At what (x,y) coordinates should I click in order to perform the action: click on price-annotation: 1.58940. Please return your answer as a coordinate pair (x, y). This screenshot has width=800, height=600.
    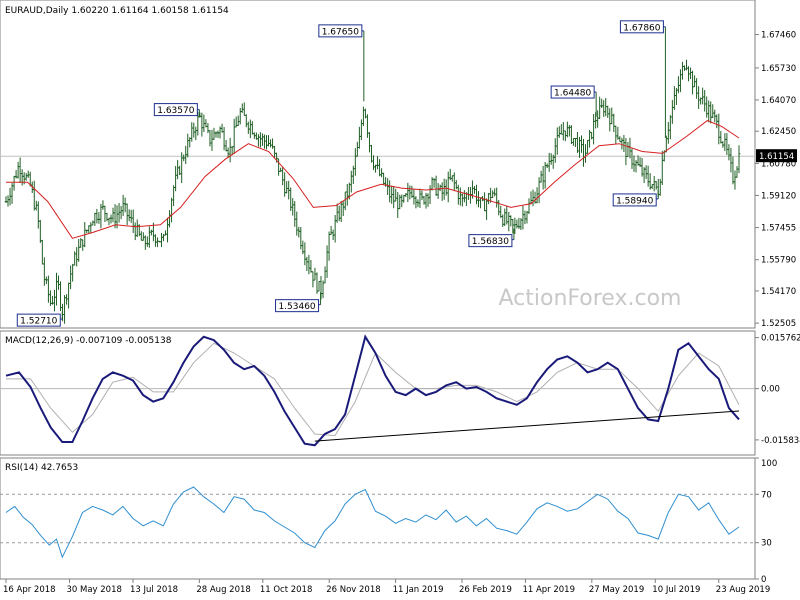
    Looking at the image, I should click on (635, 200).